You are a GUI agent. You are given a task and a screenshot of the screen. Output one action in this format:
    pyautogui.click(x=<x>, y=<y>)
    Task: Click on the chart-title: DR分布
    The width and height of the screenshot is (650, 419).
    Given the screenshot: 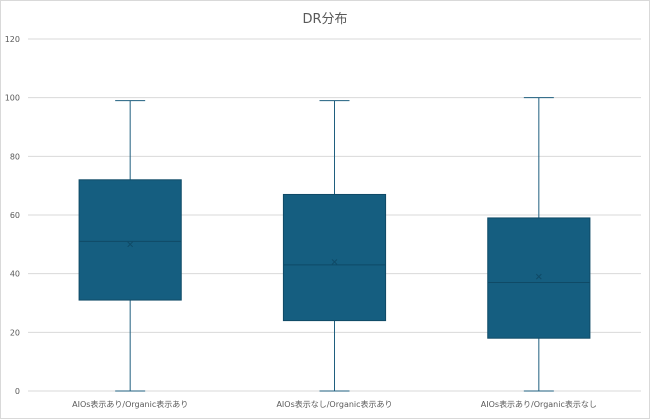 What is the action you would take?
    pyautogui.click(x=325, y=19)
    